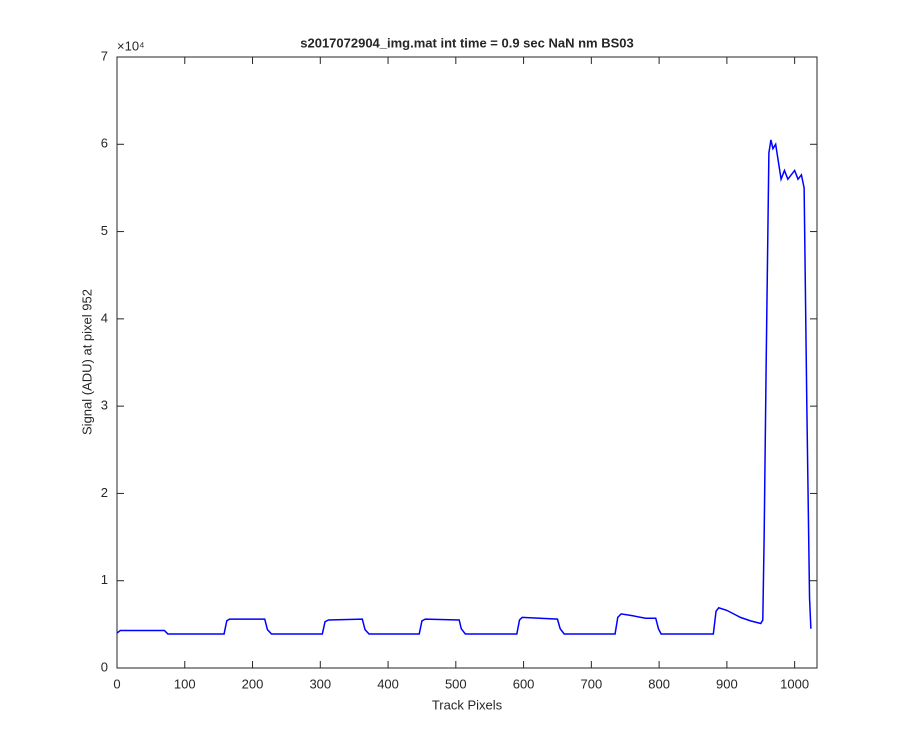  I want to click on y-tick-label: 7, so click(104, 55).